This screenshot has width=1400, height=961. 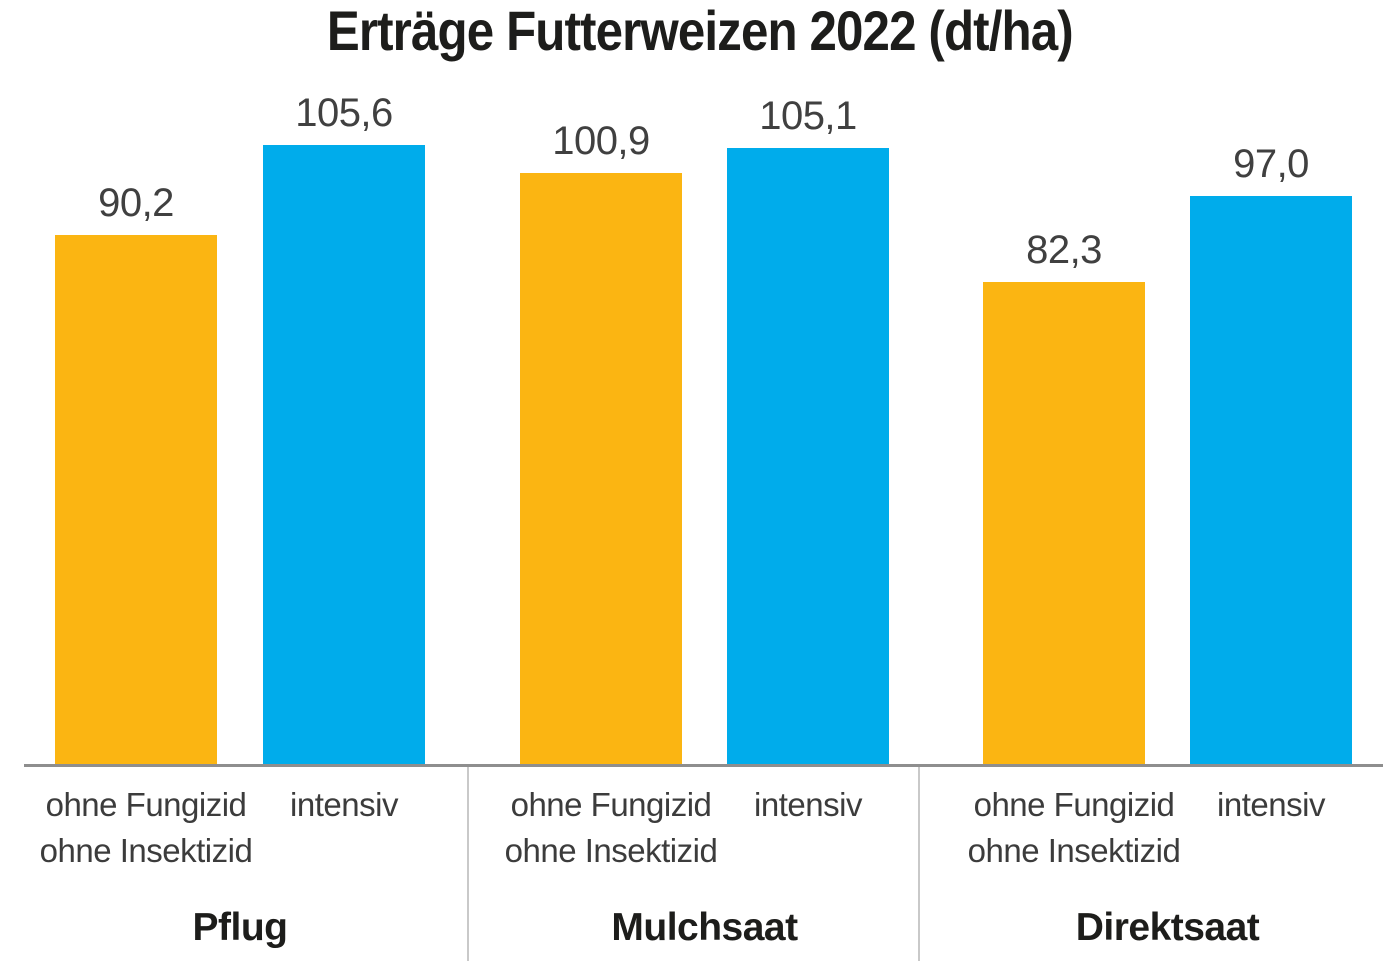 I want to click on bar-value-label-direktsaat-ohne-fungizid: 82,3, so click(x=1064, y=250).